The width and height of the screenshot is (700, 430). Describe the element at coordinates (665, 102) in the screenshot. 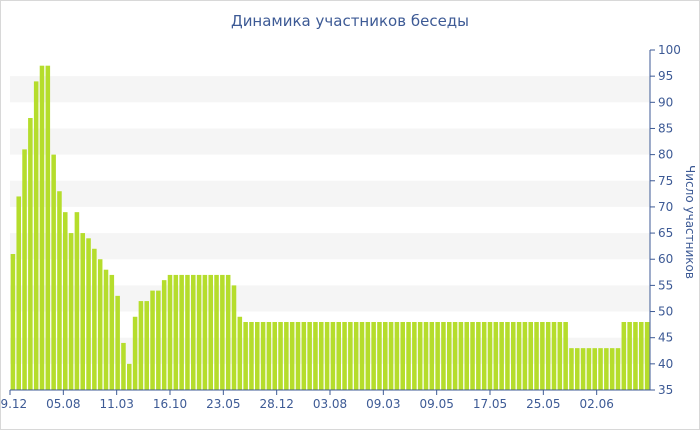

I see `y-tick-label: 90` at that location.